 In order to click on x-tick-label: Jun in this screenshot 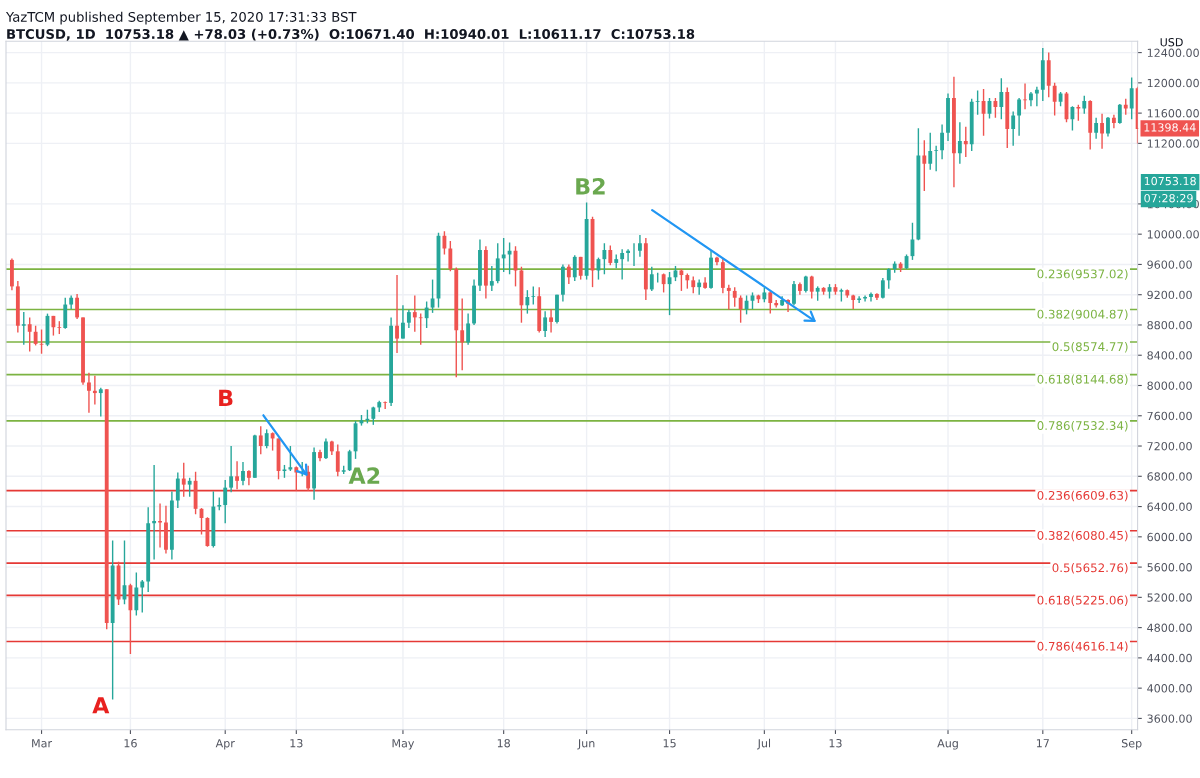, I will do `click(586, 744)`.